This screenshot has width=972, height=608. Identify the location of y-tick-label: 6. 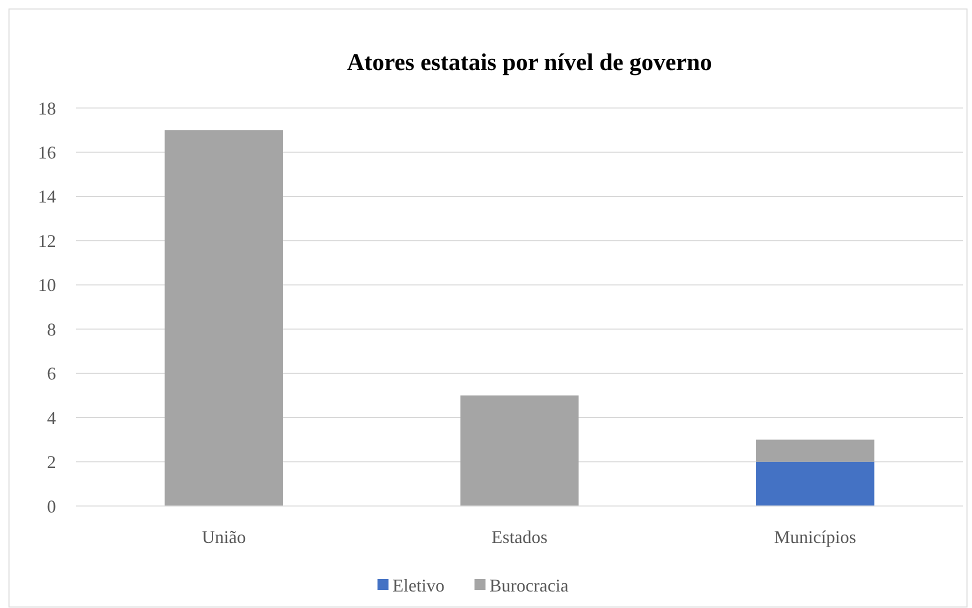
(51, 374).